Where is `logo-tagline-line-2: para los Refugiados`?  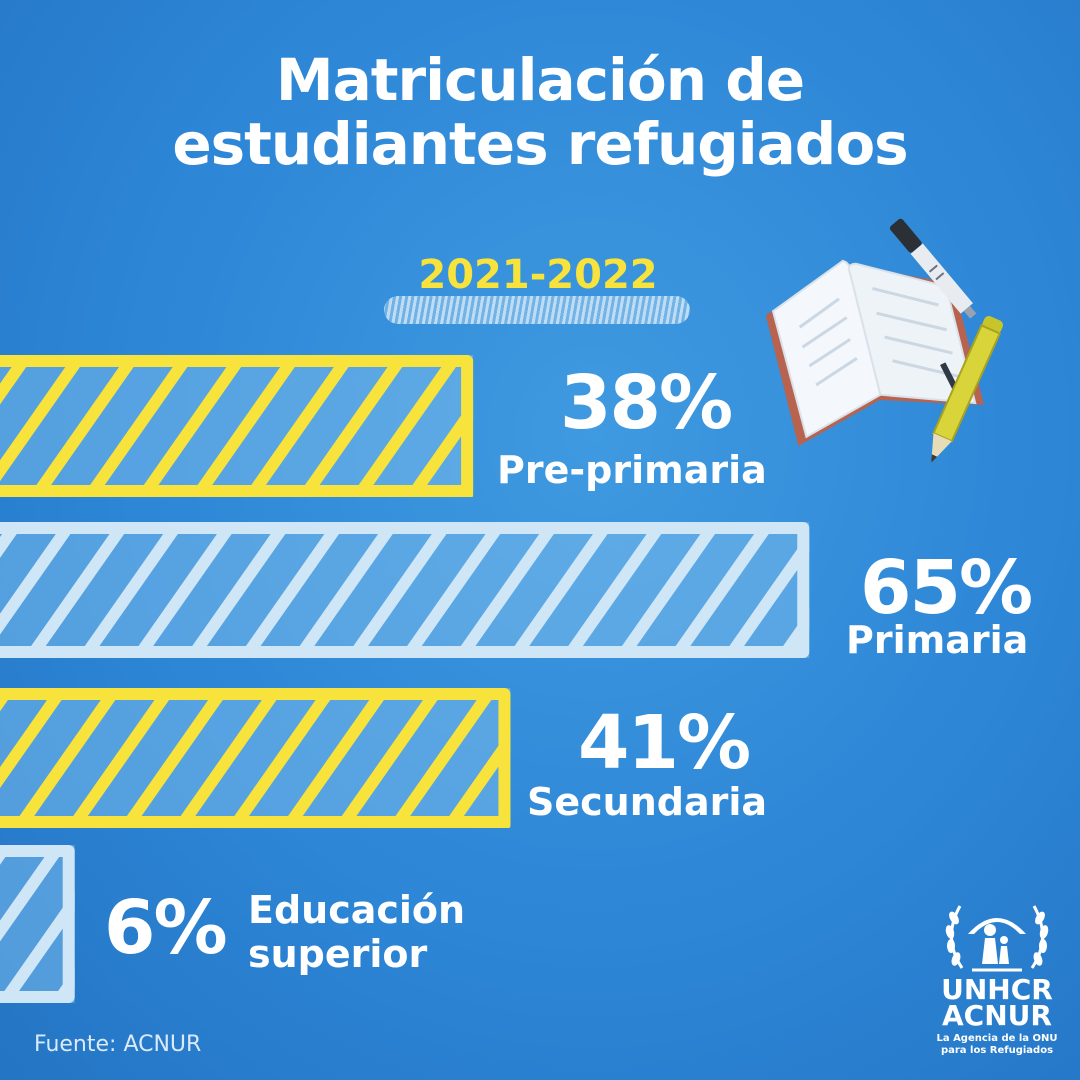 logo-tagline-line-2: para los Refugiados is located at coordinates (997, 1050).